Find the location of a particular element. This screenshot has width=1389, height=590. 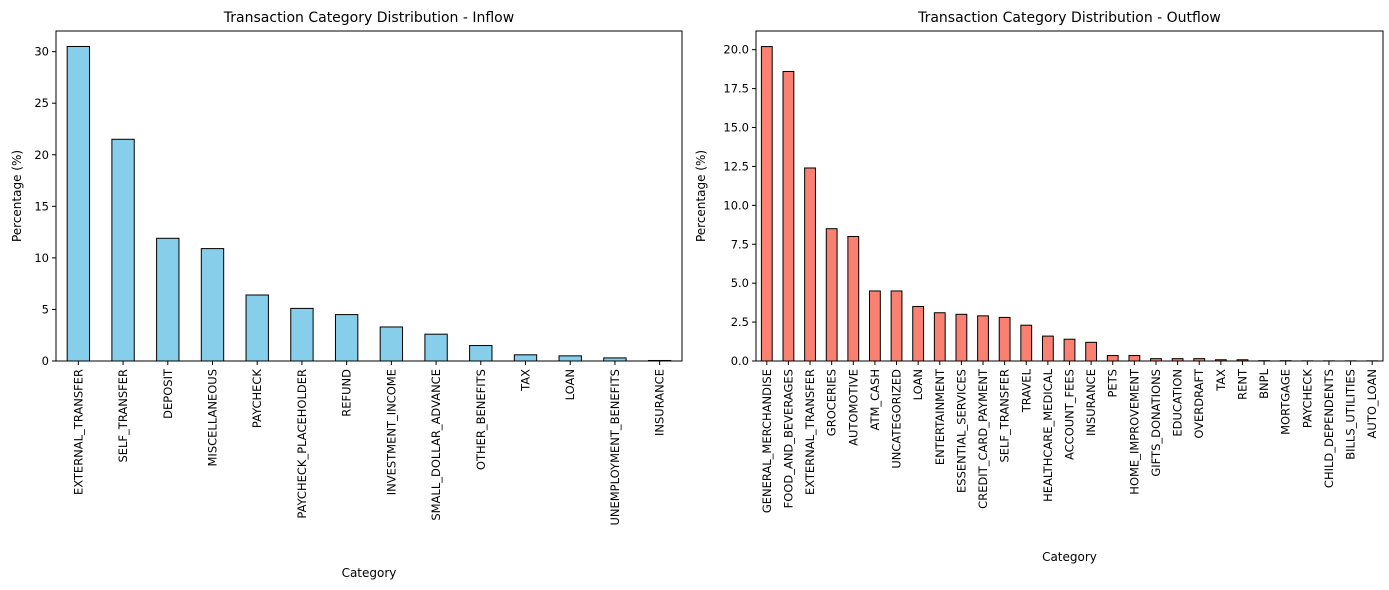

outflow-x-tick-label: ACCOUNT_FEES is located at coordinates (1070, 414).